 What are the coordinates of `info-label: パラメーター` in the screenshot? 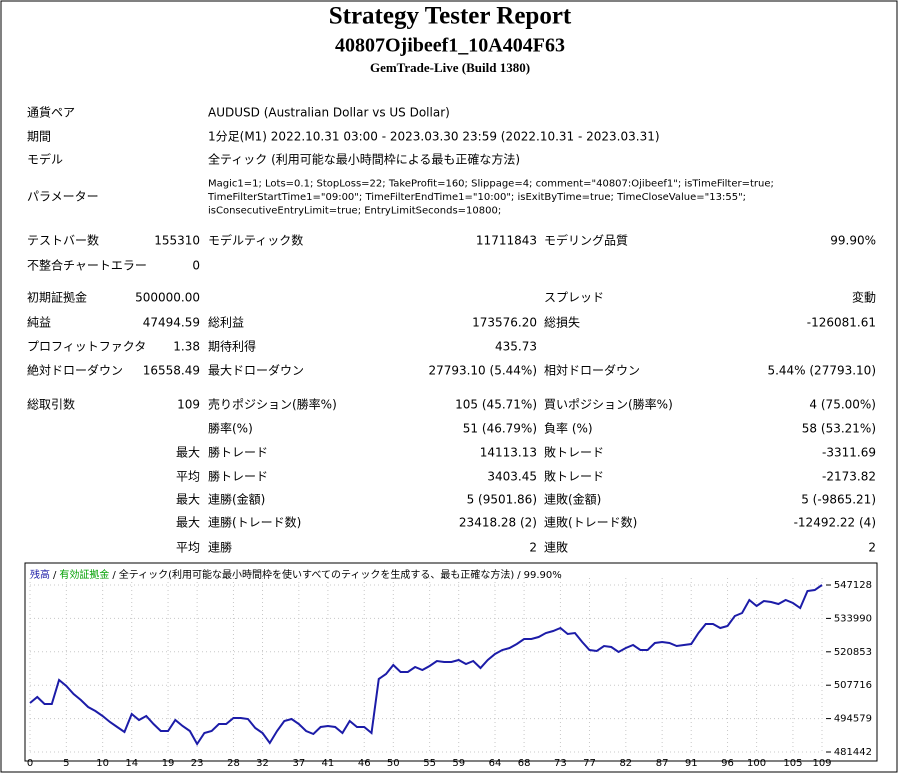 It's located at (63, 197).